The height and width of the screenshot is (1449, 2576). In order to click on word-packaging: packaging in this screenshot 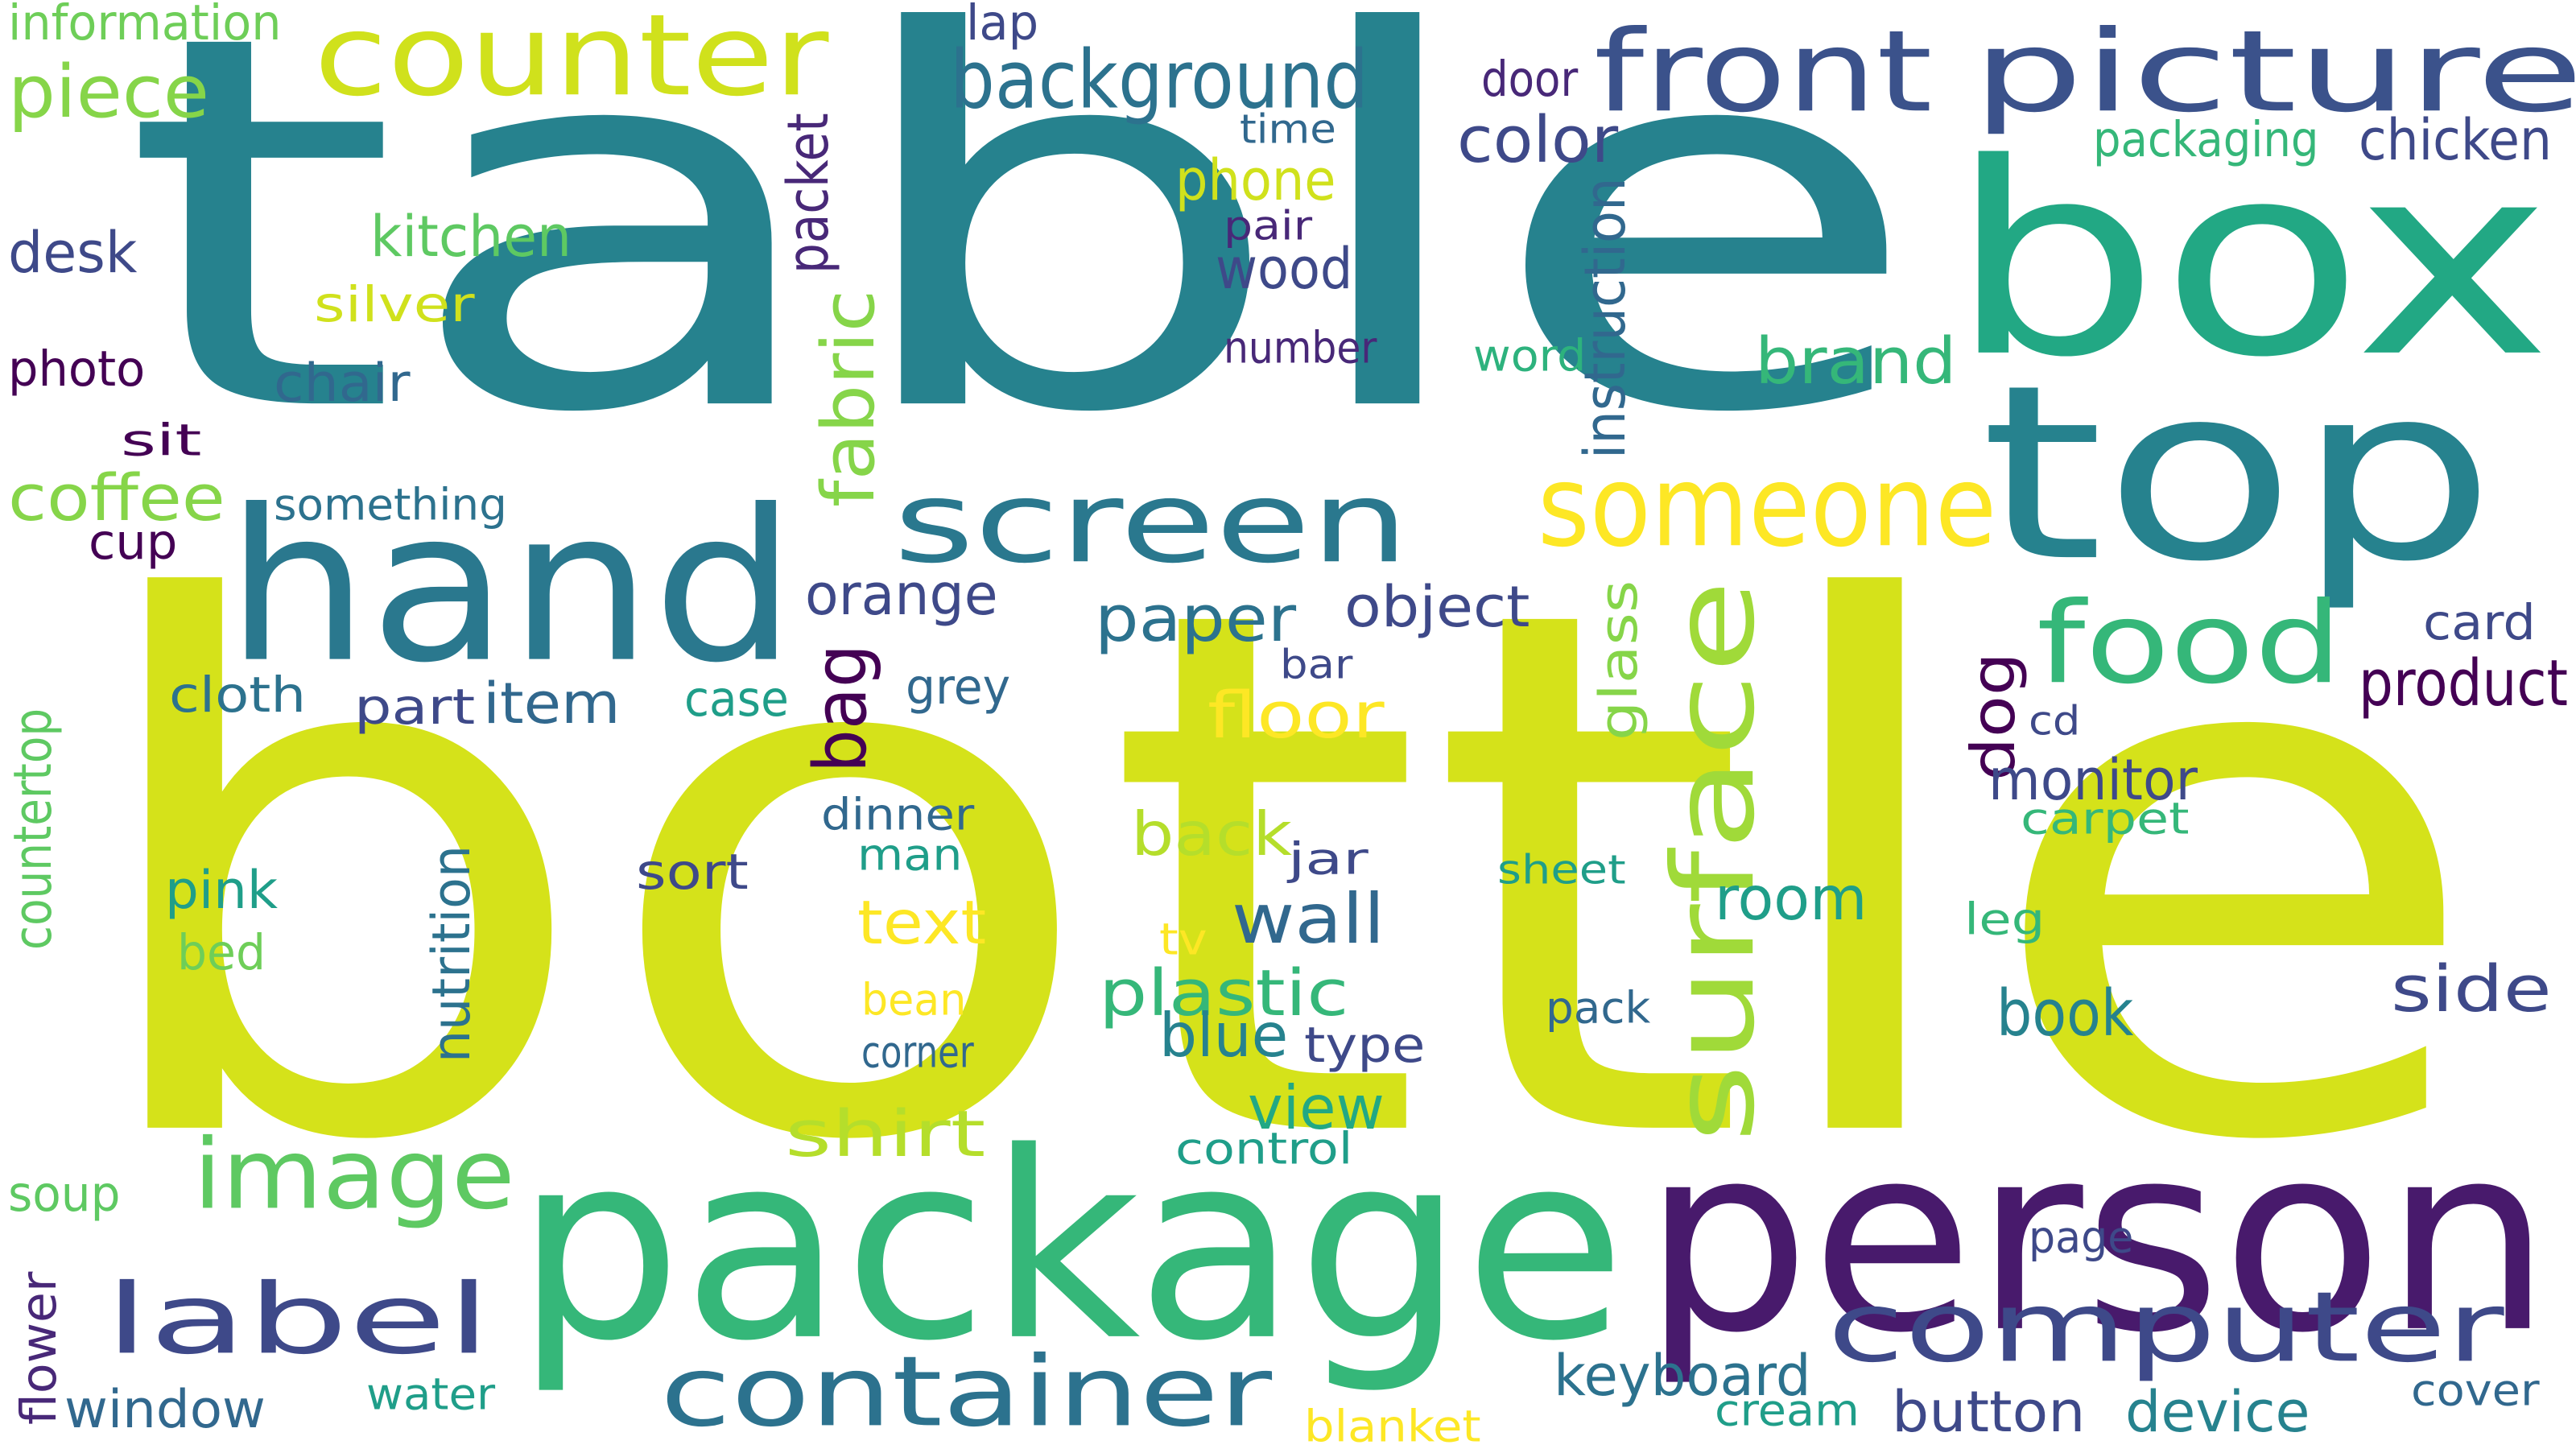, I will do `click(2206, 140)`.